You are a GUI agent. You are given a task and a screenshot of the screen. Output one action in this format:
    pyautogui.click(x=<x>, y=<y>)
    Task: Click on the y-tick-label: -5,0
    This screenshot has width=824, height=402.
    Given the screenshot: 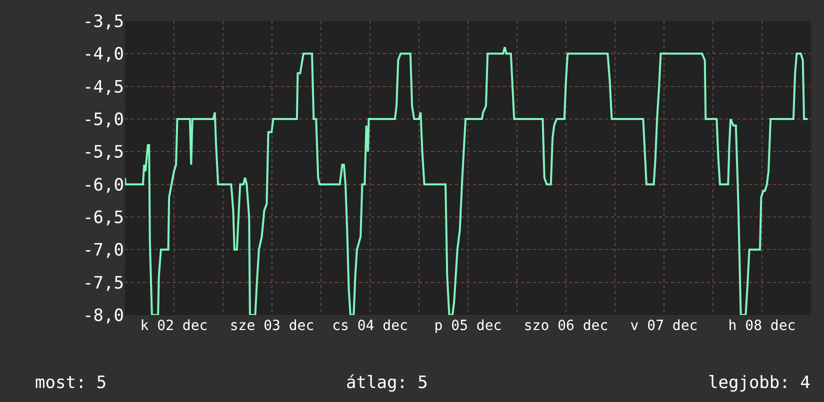 What is the action you would take?
    pyautogui.click(x=103, y=120)
    